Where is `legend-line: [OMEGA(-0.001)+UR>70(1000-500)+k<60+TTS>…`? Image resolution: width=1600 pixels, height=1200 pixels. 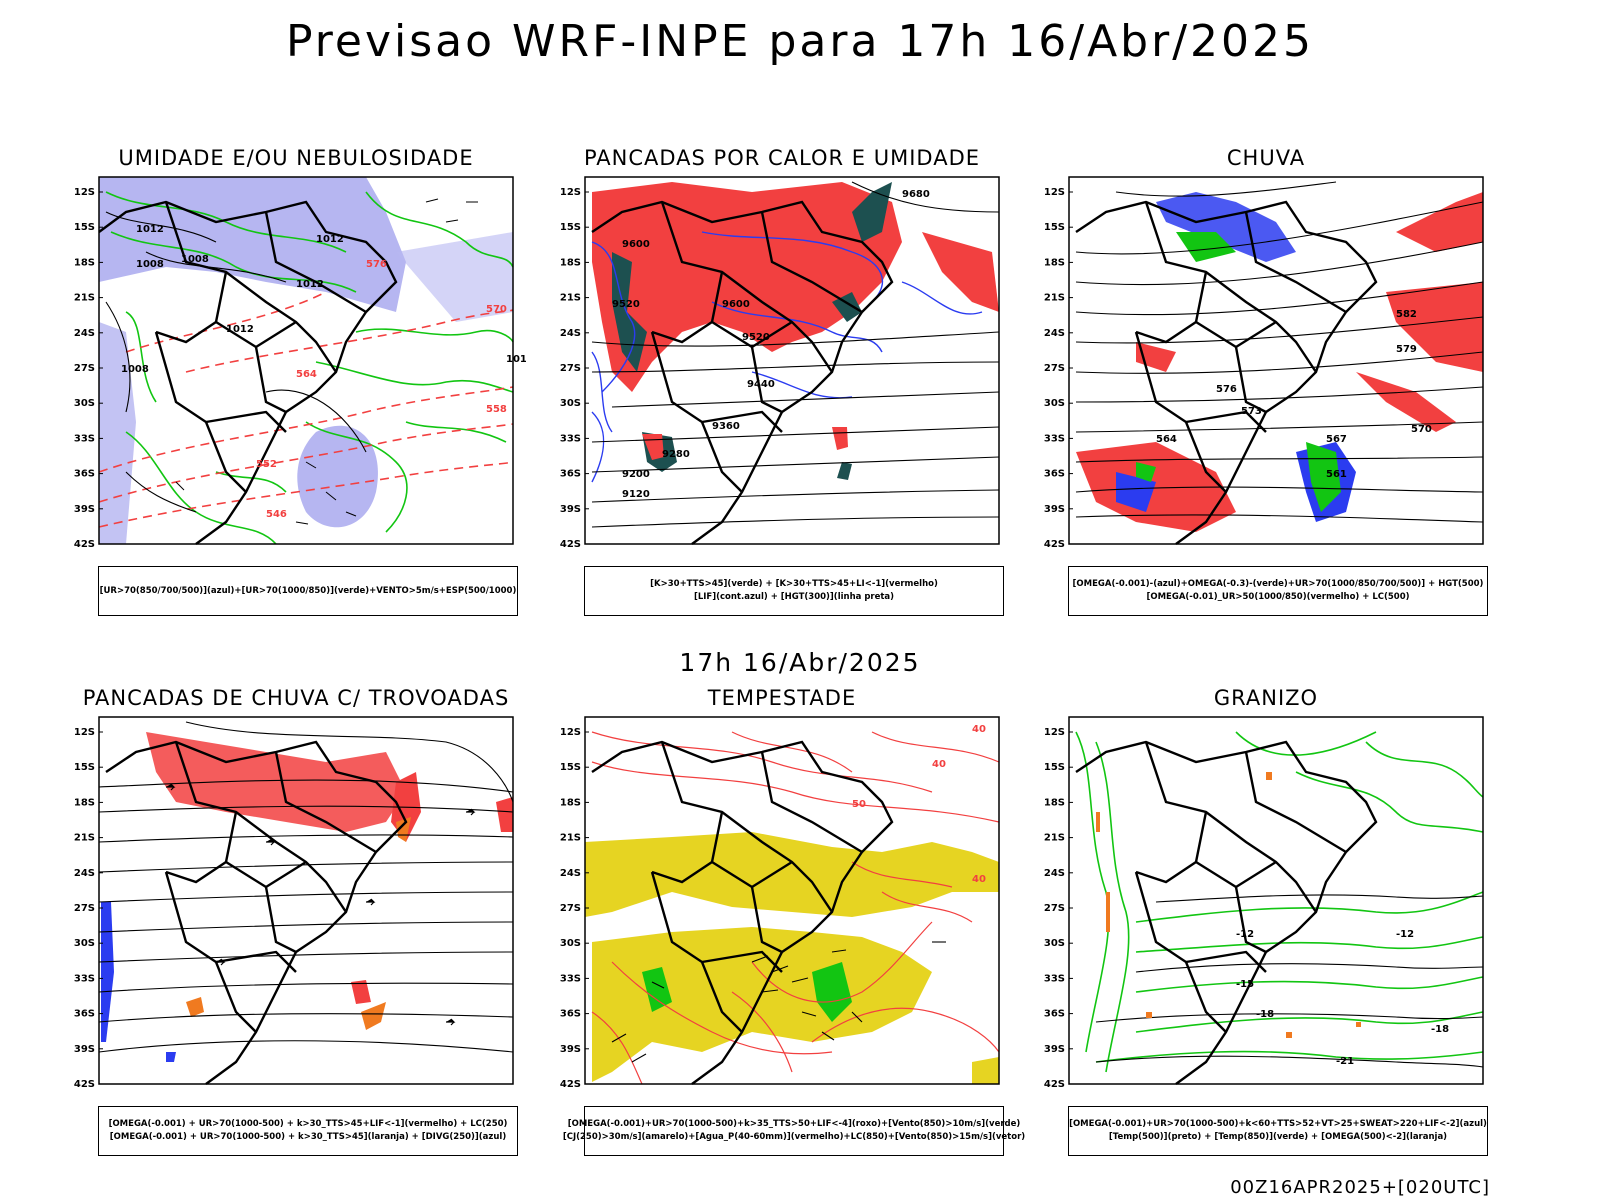 legend-line: [OMEGA(-0.001)+UR>70(1000-500)+k<60+TTS>… is located at coordinates (1278, 1124).